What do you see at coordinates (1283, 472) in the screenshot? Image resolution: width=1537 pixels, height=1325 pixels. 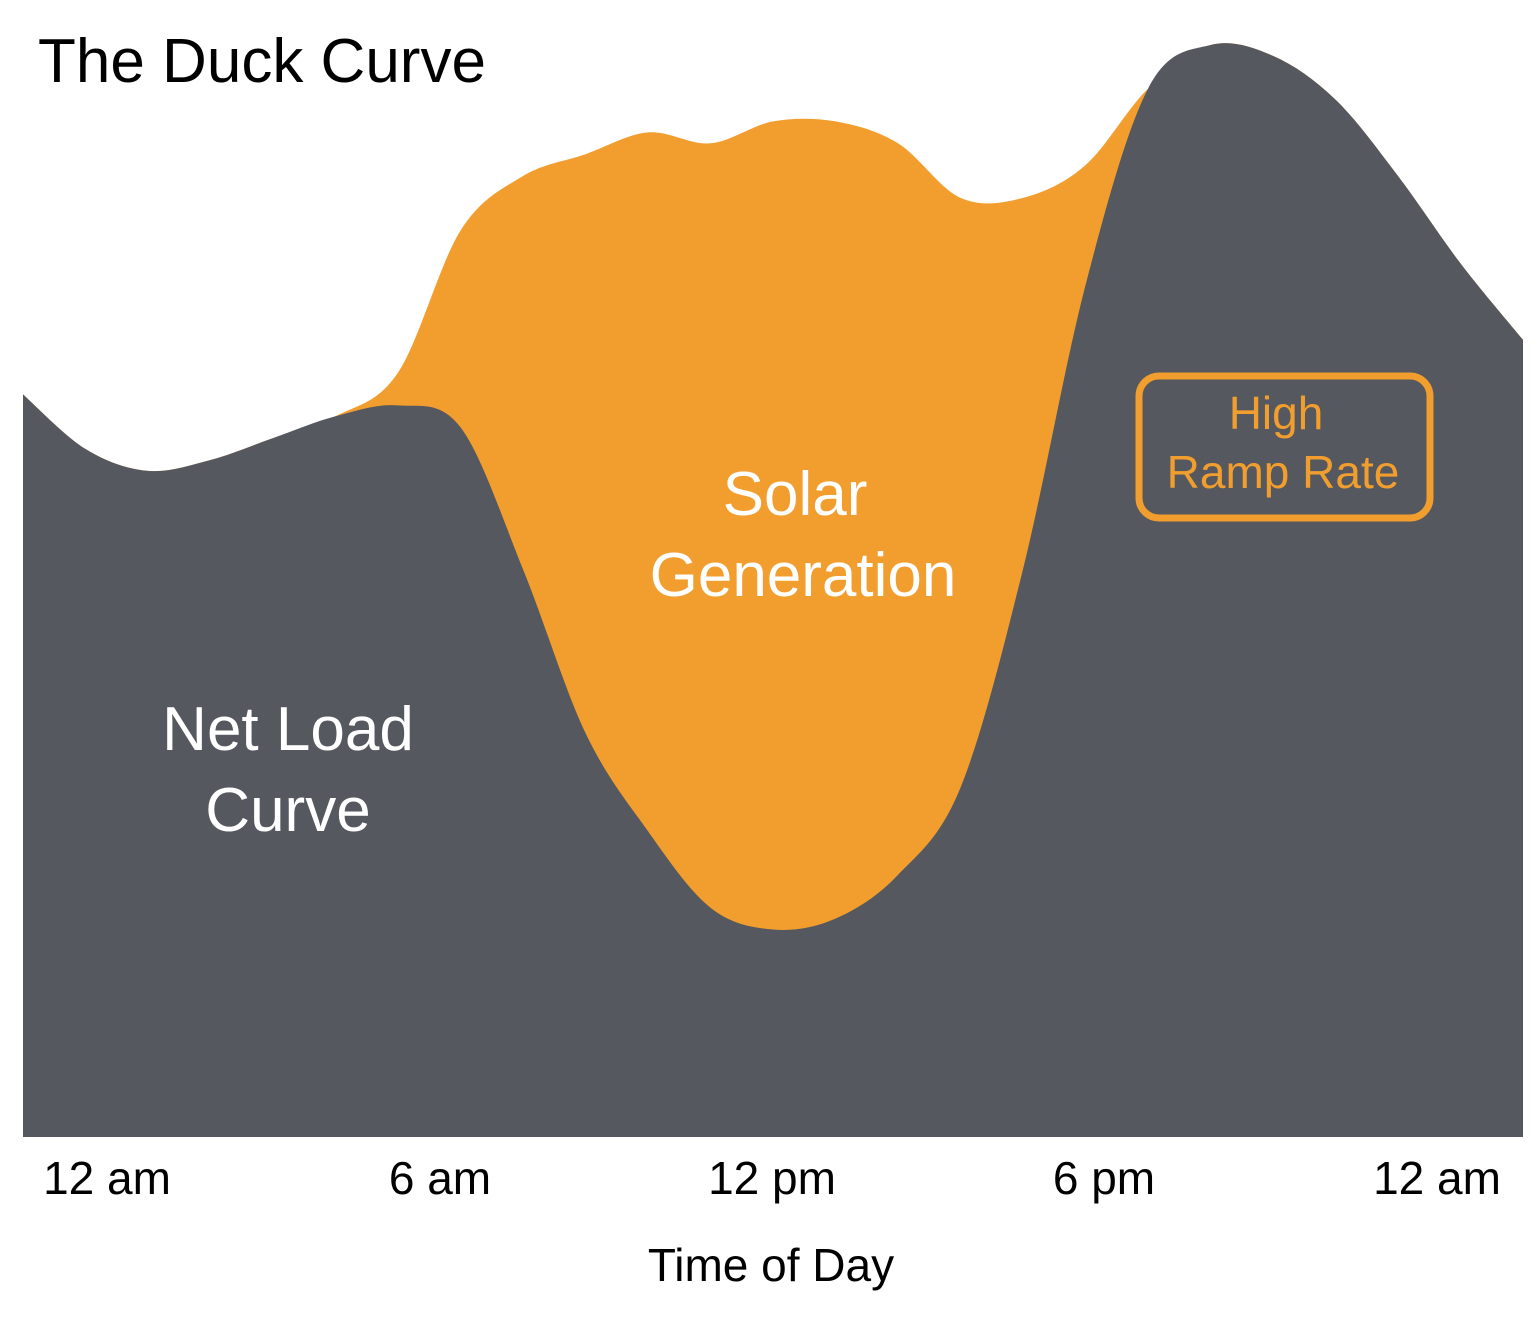 I see `ramp-label-line-2: Ramp Rate` at bounding box center [1283, 472].